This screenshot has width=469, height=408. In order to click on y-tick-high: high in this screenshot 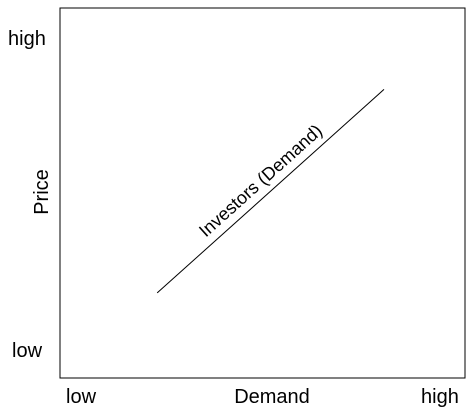, I will do `click(27, 39)`.